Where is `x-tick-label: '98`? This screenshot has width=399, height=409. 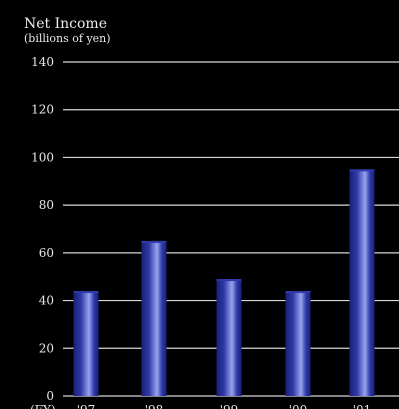
x-tick-label: '98 is located at coordinates (154, 406).